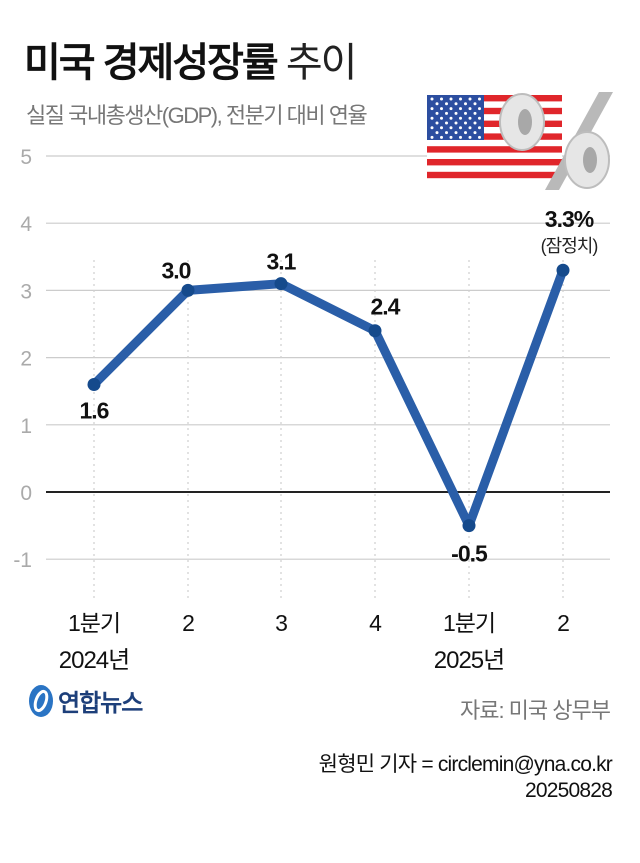 This screenshot has width=640, height=863. Describe the element at coordinates (26, 359) in the screenshot. I see `y-tick-label: 2` at that location.